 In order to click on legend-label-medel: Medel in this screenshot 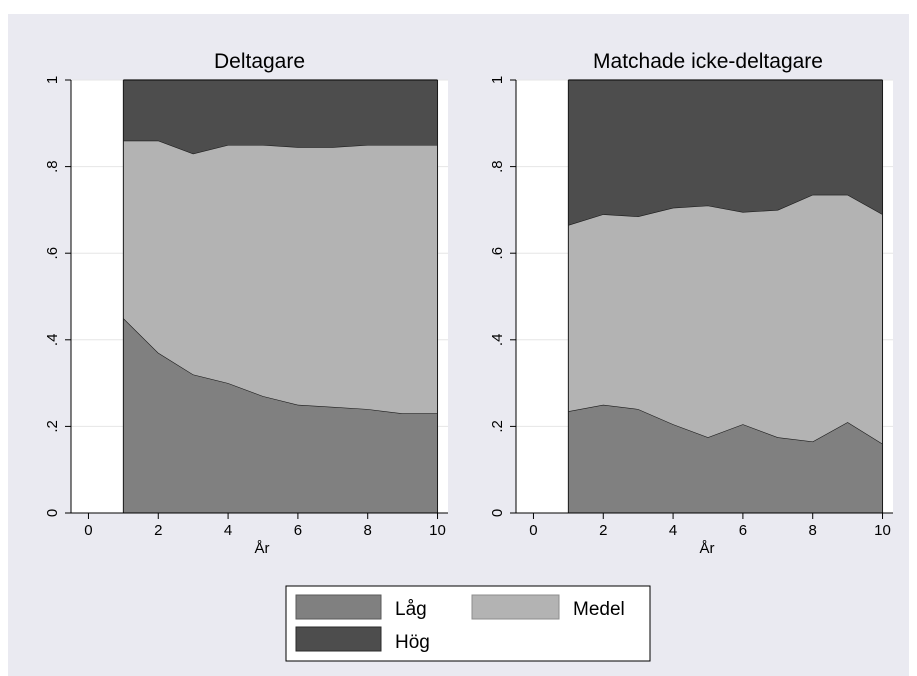, I will do `click(599, 609)`.